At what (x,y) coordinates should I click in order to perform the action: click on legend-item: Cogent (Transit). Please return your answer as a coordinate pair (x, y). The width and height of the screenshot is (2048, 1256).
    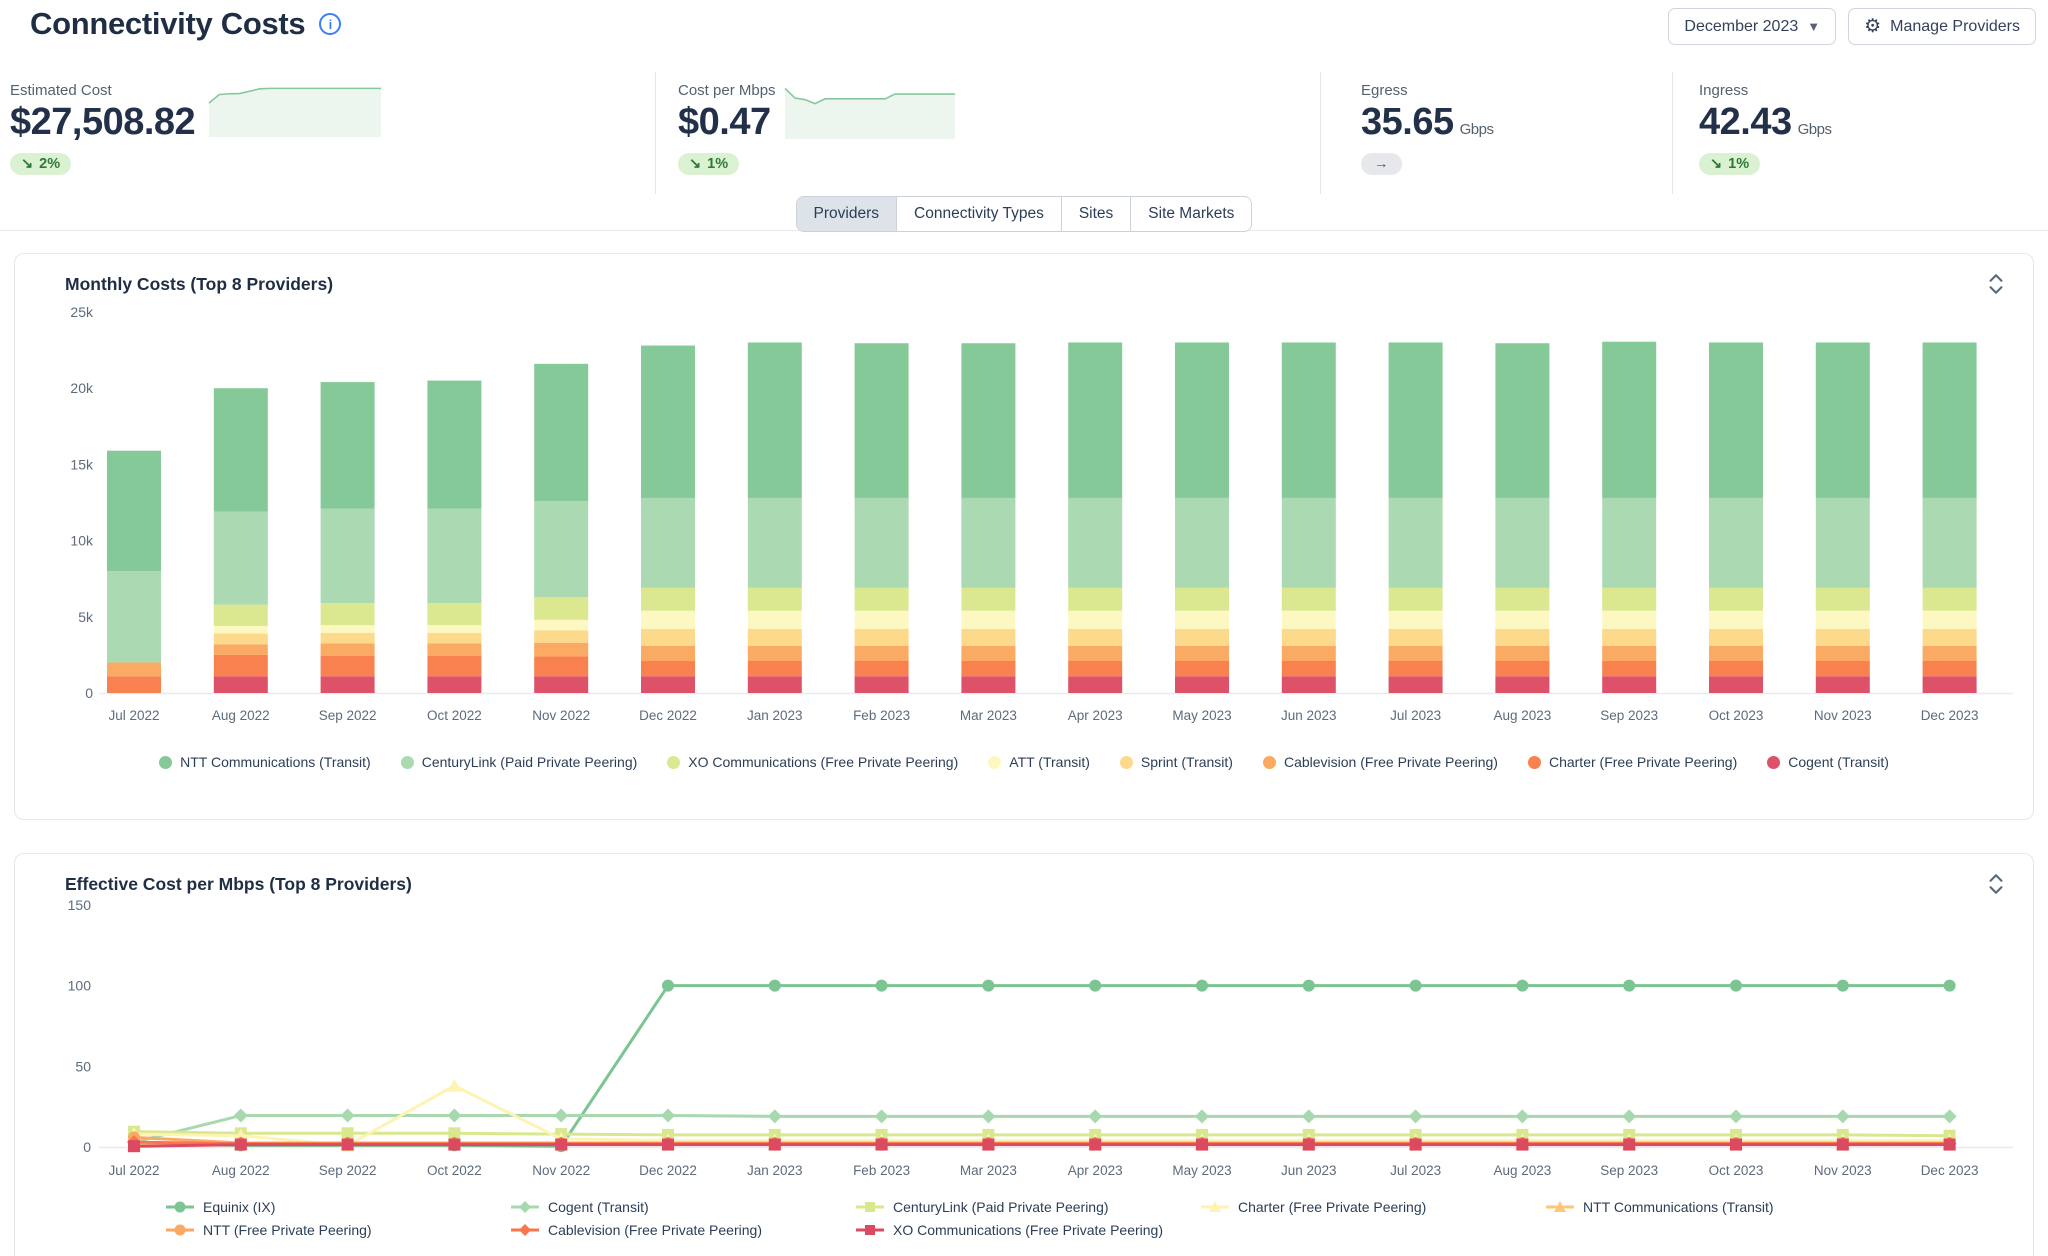
    Looking at the image, I should click on (682, 1207).